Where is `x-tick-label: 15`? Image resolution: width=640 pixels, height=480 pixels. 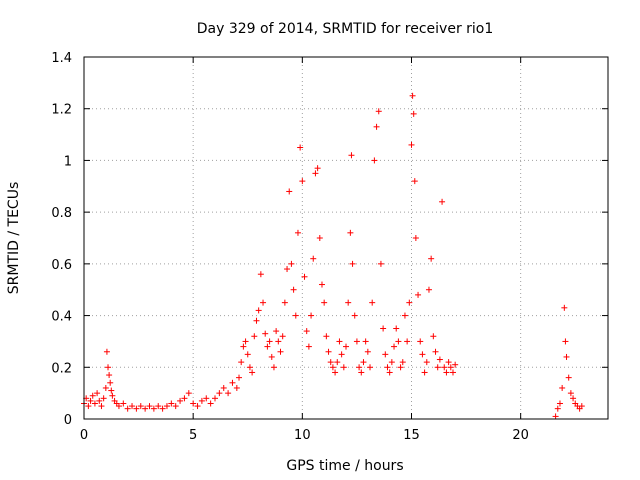
x-tick-label: 15 is located at coordinates (411, 435).